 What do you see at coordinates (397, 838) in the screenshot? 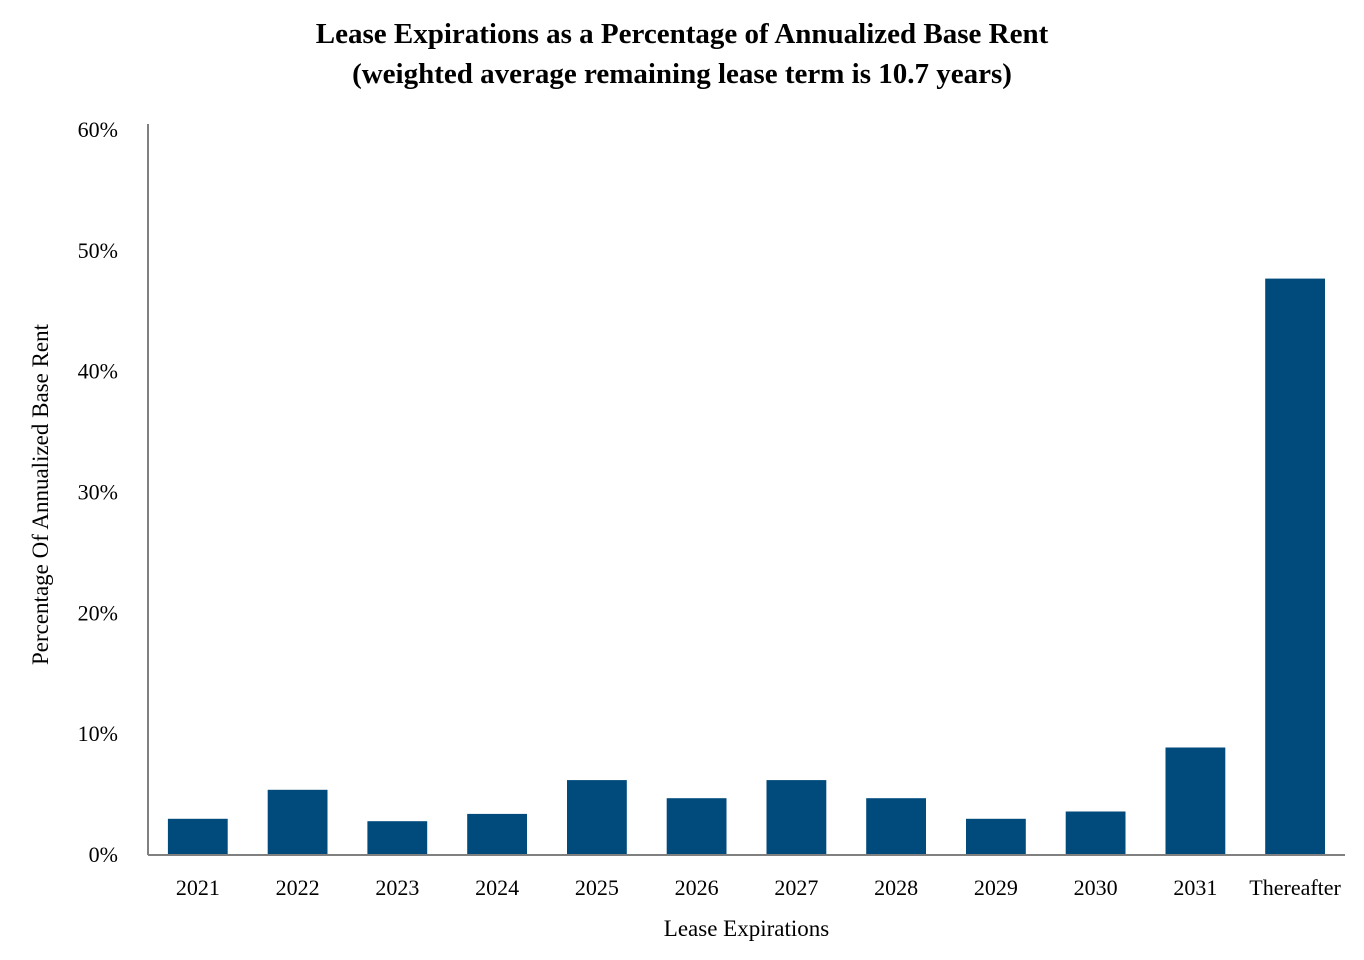
I see `bar-2023` at bounding box center [397, 838].